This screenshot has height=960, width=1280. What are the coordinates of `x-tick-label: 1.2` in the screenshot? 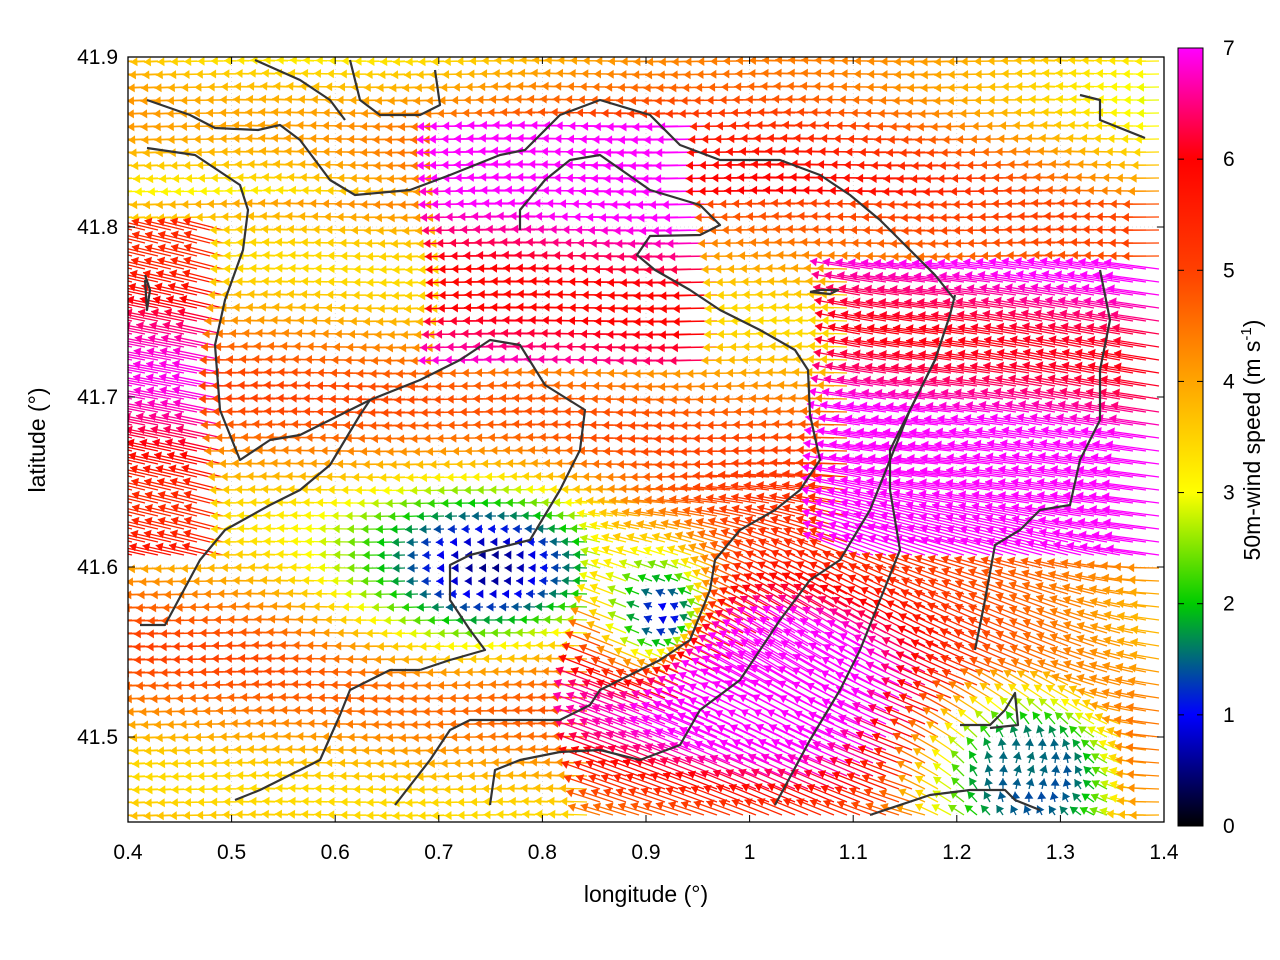 It's located at (956, 852).